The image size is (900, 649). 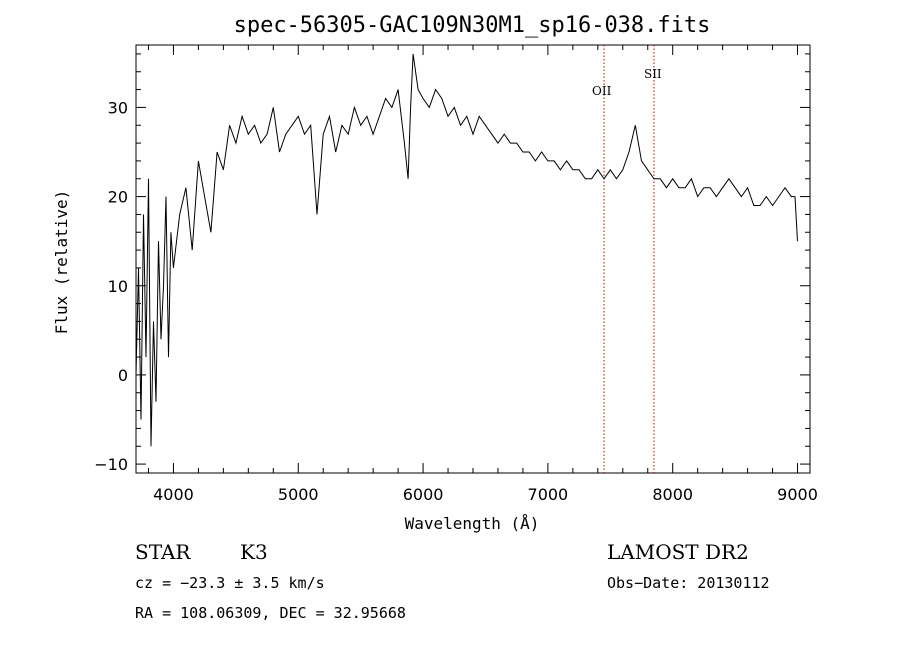 What do you see at coordinates (678, 552) in the screenshot?
I see `data-release: LAMOST DR2` at bounding box center [678, 552].